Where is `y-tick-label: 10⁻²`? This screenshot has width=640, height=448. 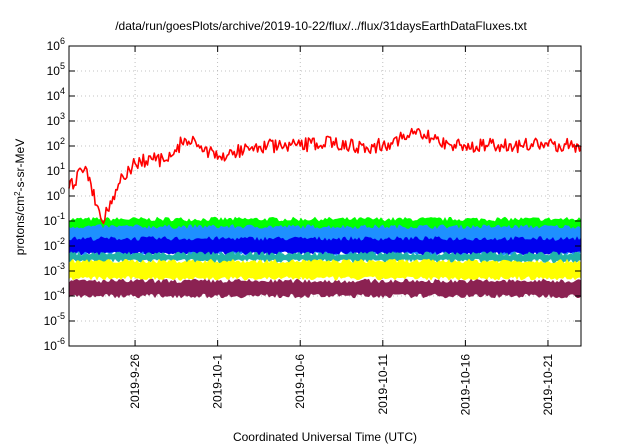
y-tick-label: 10⁻² is located at coordinates (54, 244).